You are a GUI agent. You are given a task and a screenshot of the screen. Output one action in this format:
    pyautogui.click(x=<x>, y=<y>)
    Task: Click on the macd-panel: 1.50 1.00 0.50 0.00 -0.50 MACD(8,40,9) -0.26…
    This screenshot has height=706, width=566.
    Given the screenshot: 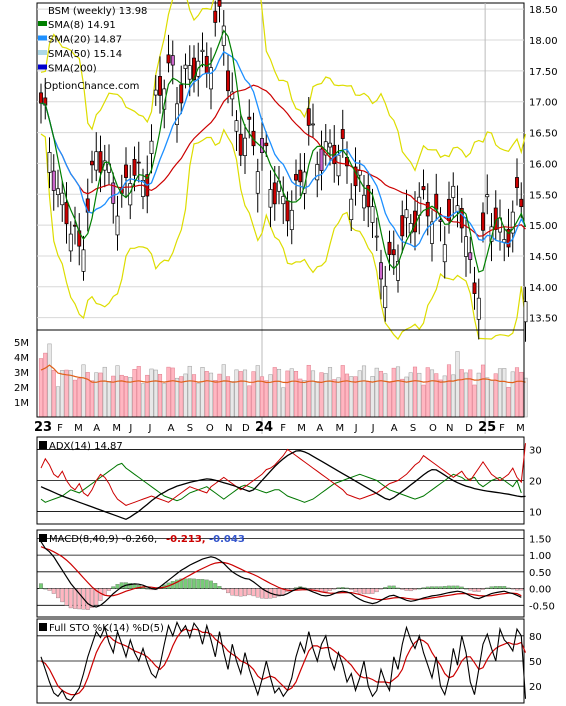 What is the action you would take?
    pyautogui.click(x=295, y=573)
    